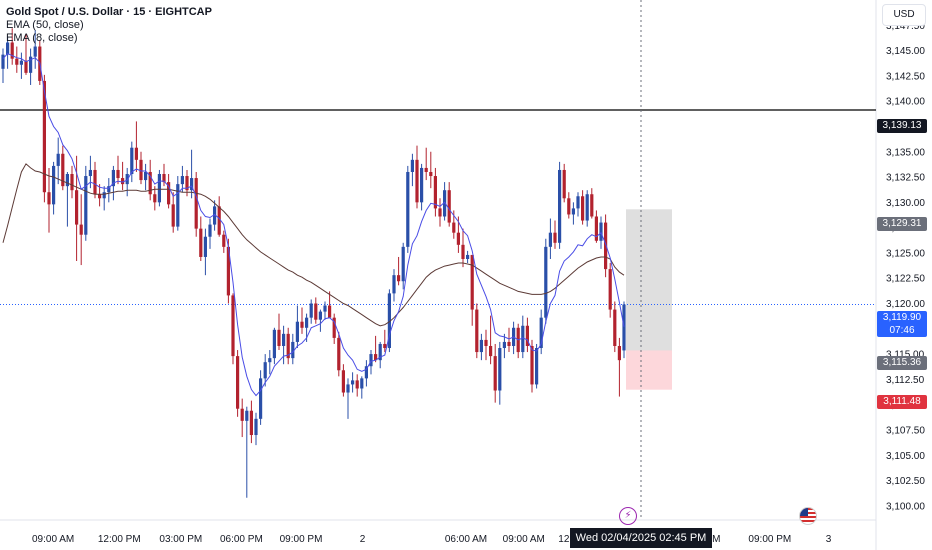 This screenshot has width=932, height=550. Describe the element at coordinates (649, 280) in the screenshot. I see `position-profit-zone` at that location.